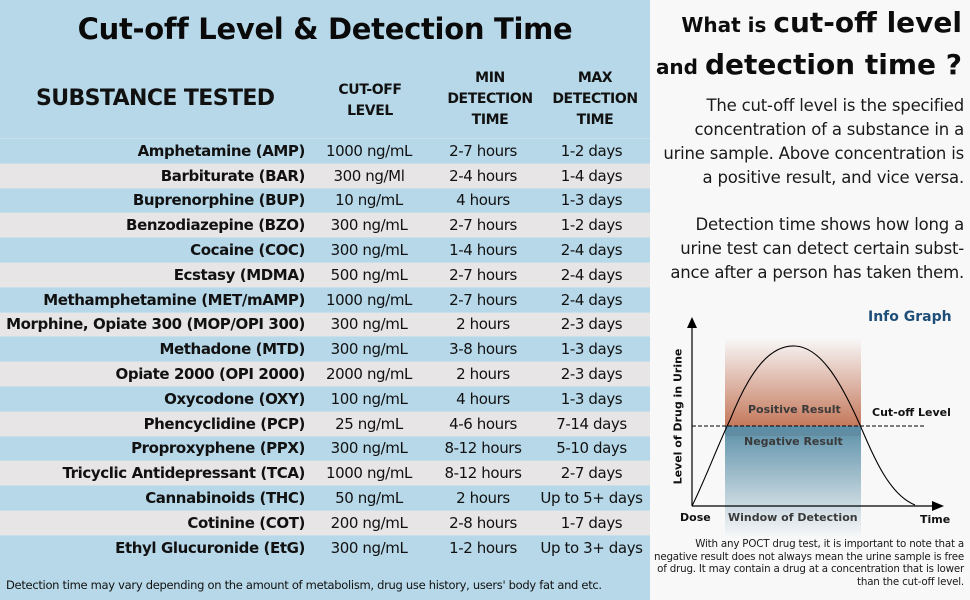 The image size is (970, 600). What do you see at coordinates (490, 120) in the screenshot?
I see `header-min-line: TIME` at bounding box center [490, 120].